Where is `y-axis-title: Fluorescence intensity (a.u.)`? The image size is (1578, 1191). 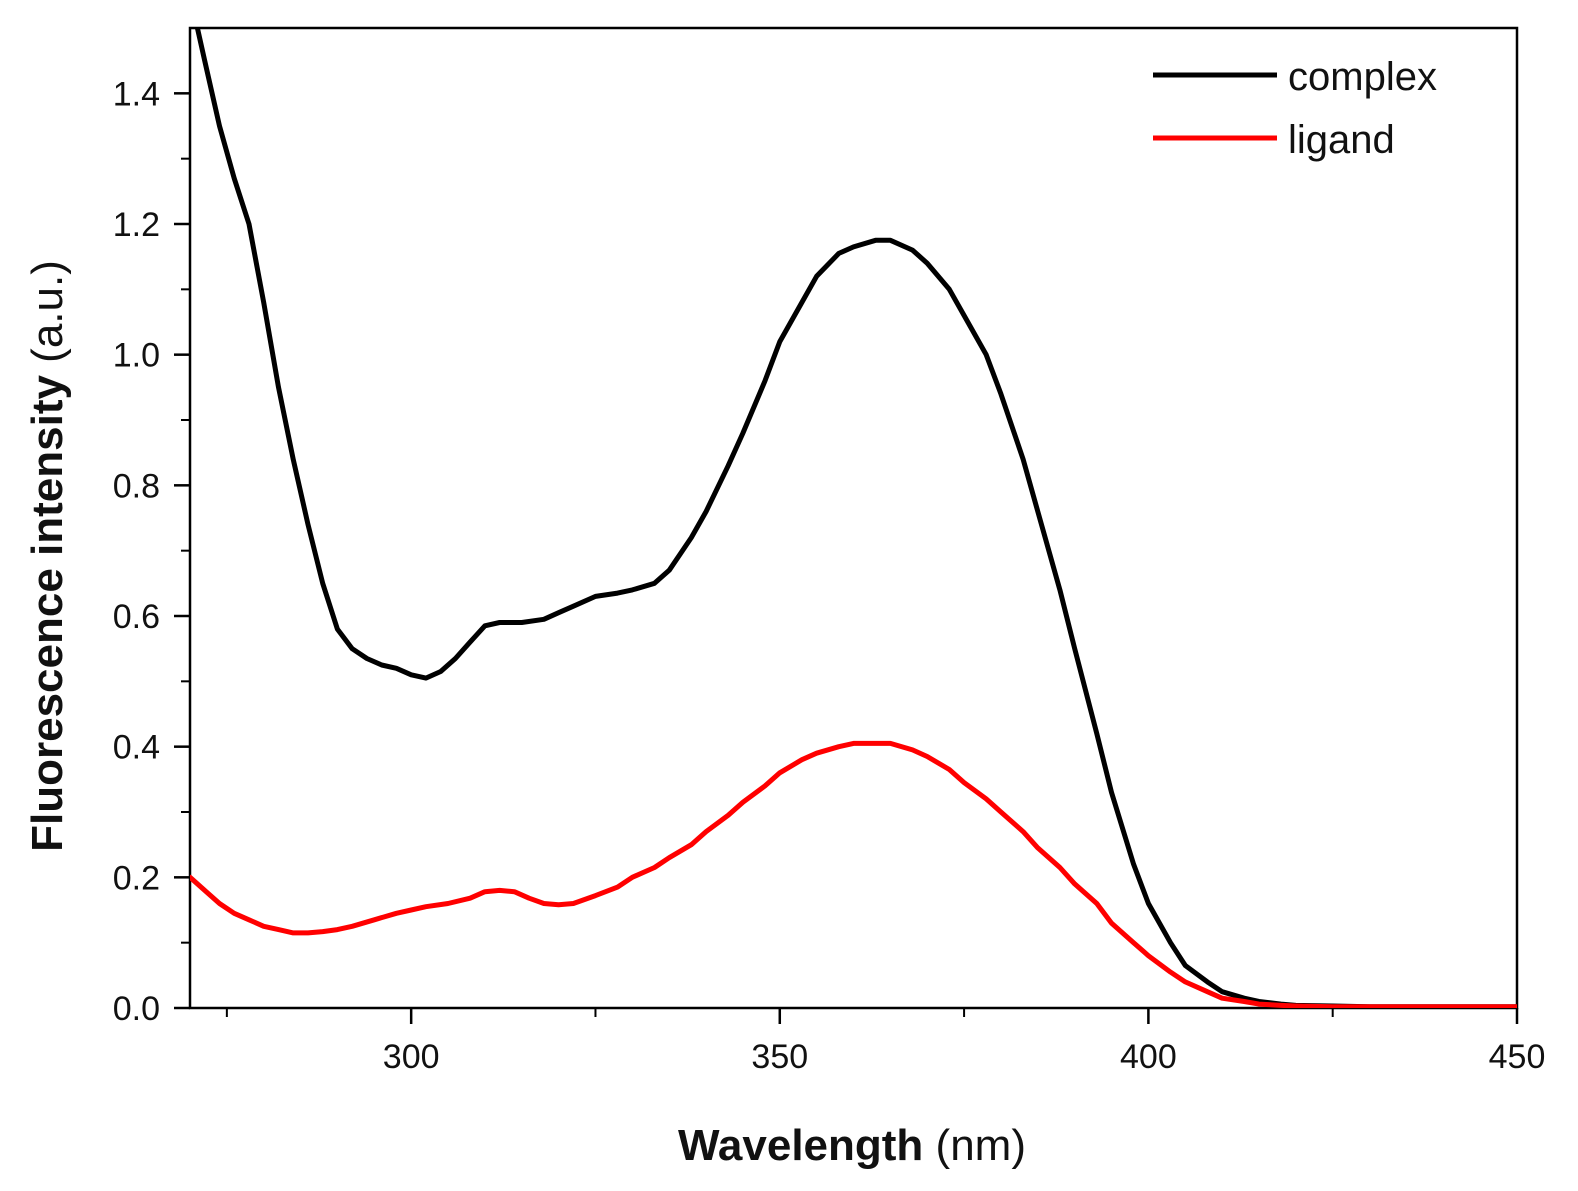 y-axis-title: Fluorescence intensity (a.u.) is located at coordinates (47, 556).